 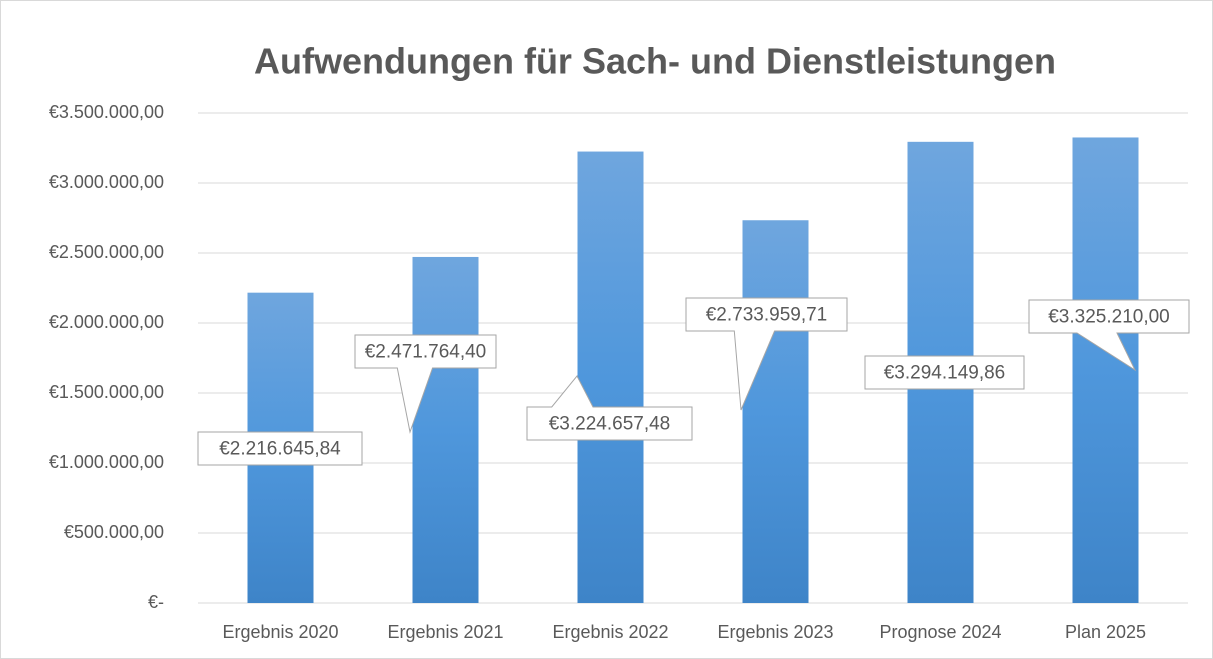 I want to click on x-tick-label: Ergebnis 2023, so click(x=775, y=632).